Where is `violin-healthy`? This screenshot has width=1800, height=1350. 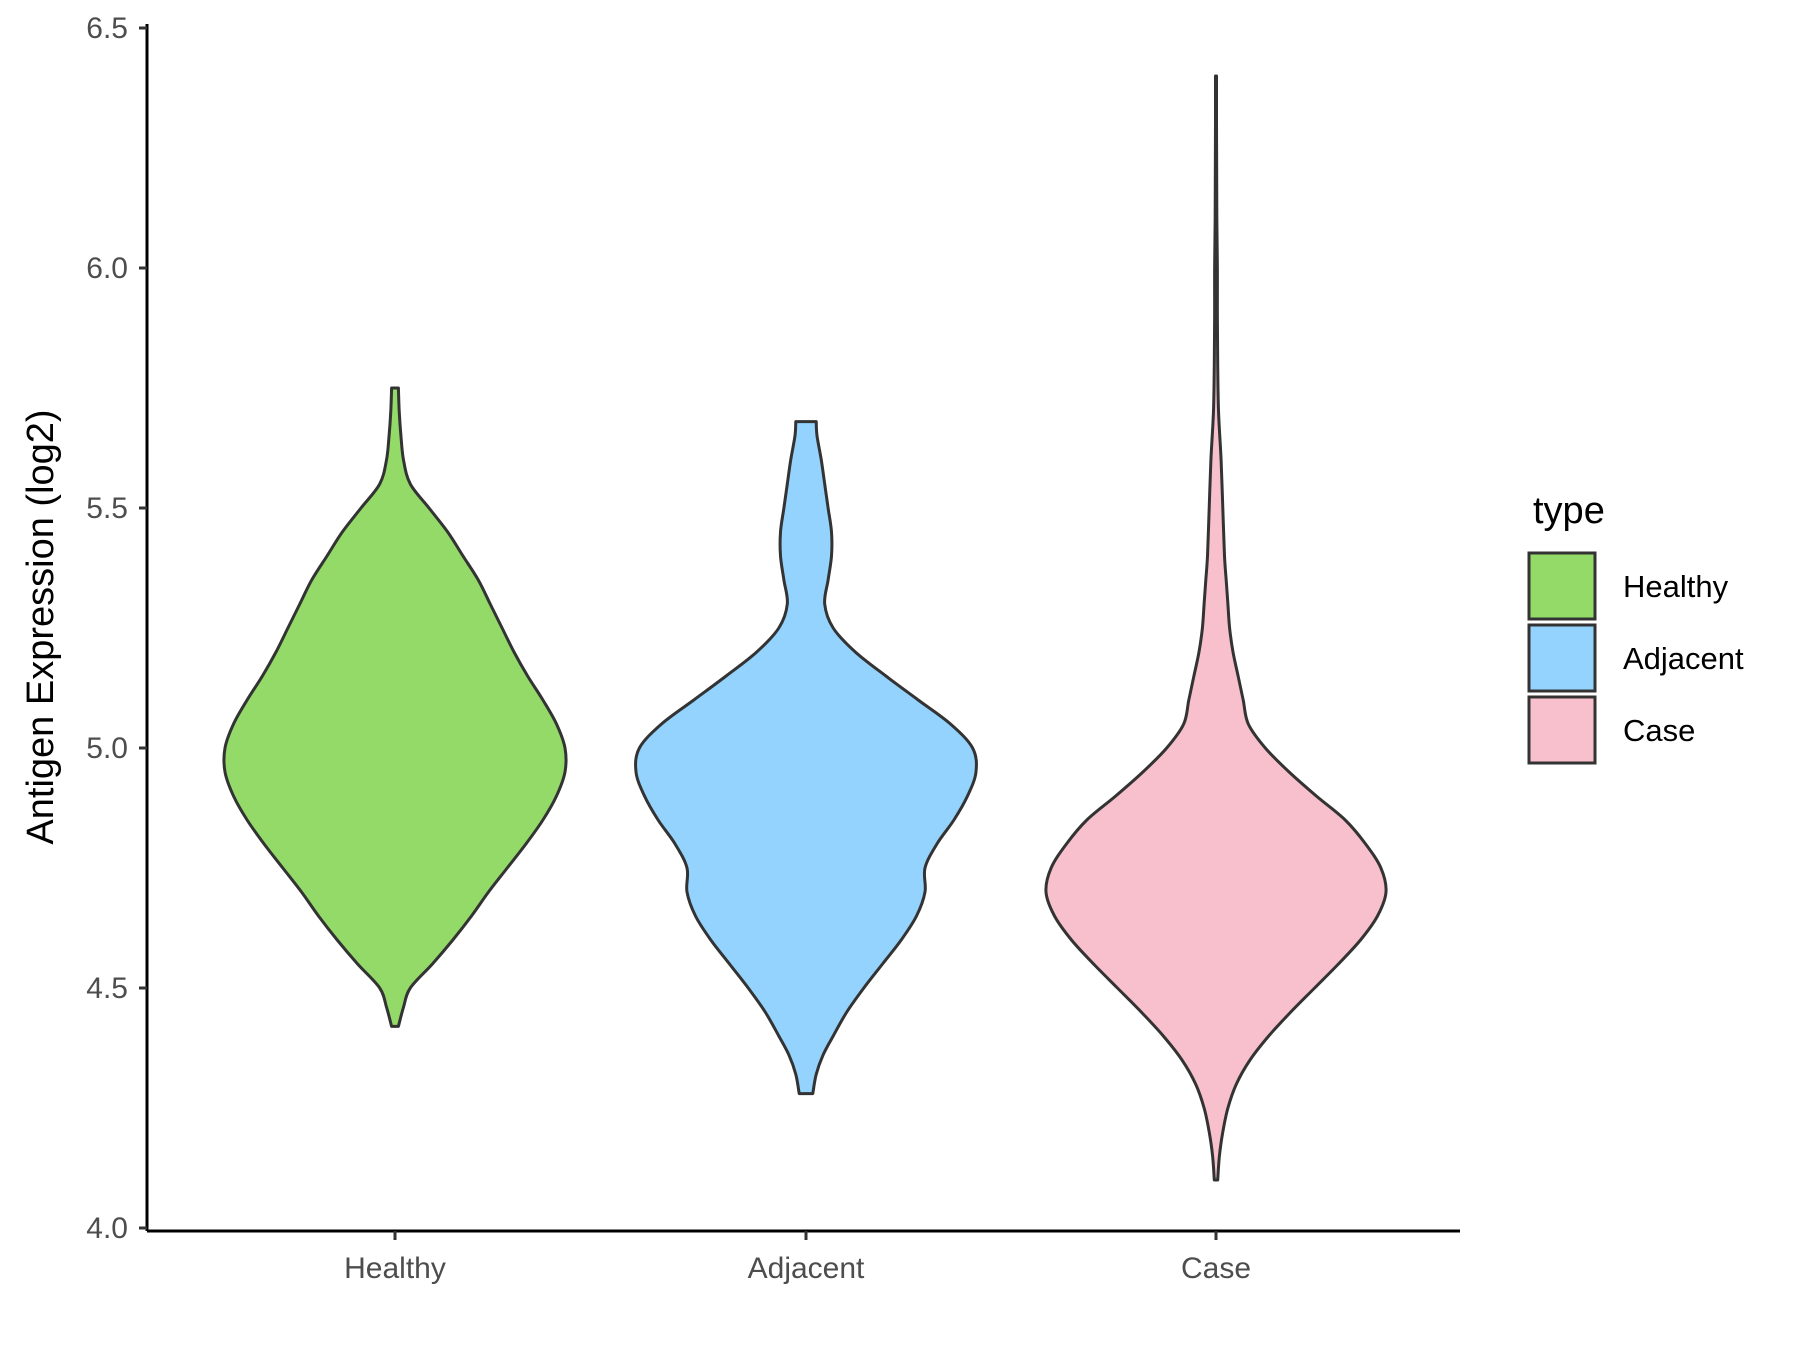
violin-healthy is located at coordinates (395, 707).